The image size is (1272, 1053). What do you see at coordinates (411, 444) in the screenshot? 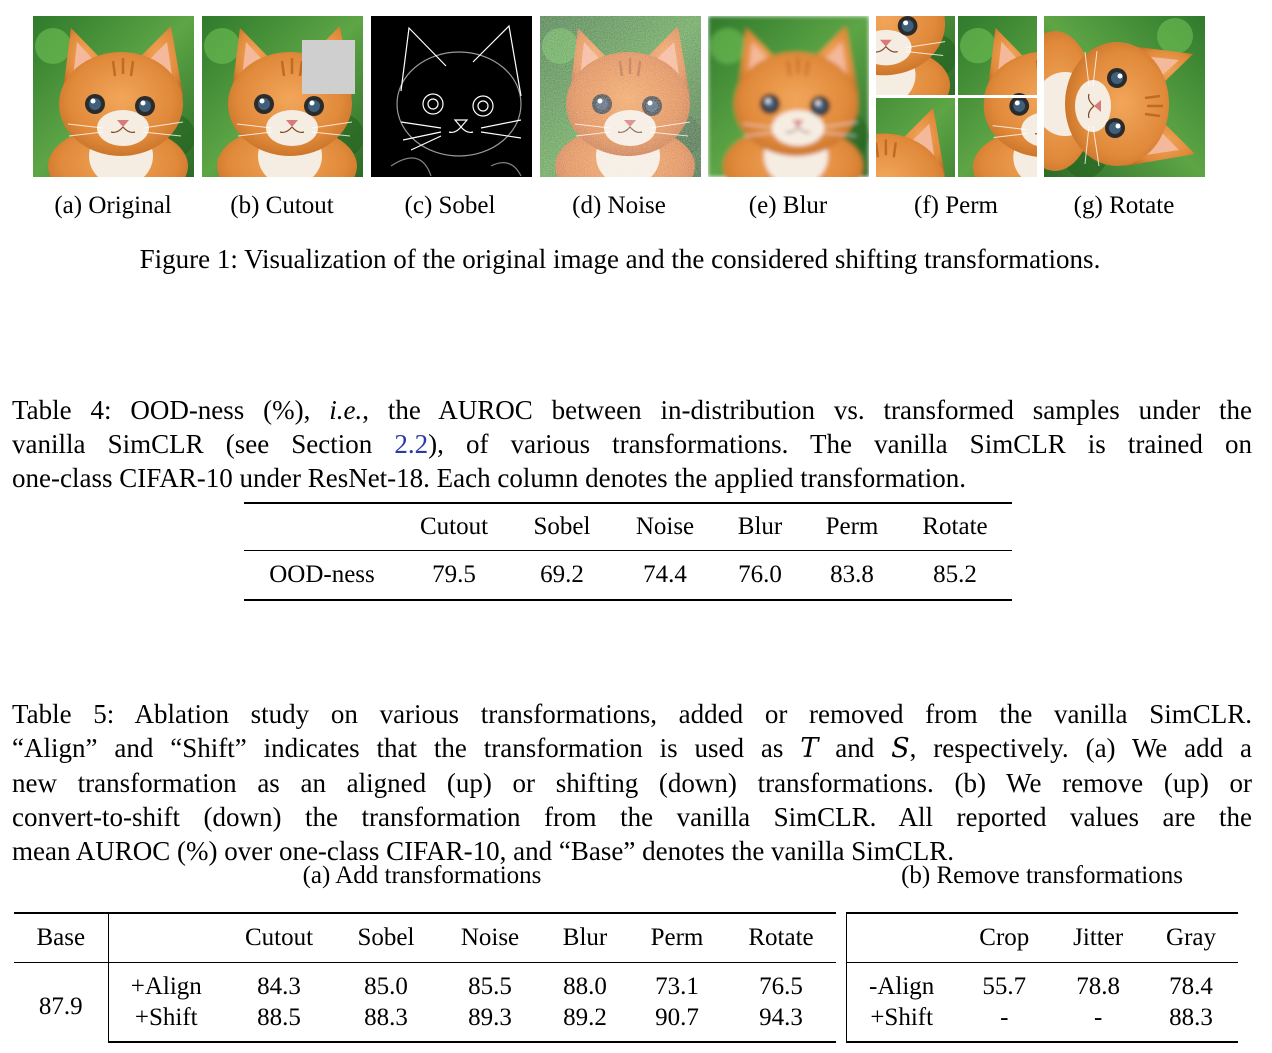
I see `section-link: 2.2` at bounding box center [411, 444].